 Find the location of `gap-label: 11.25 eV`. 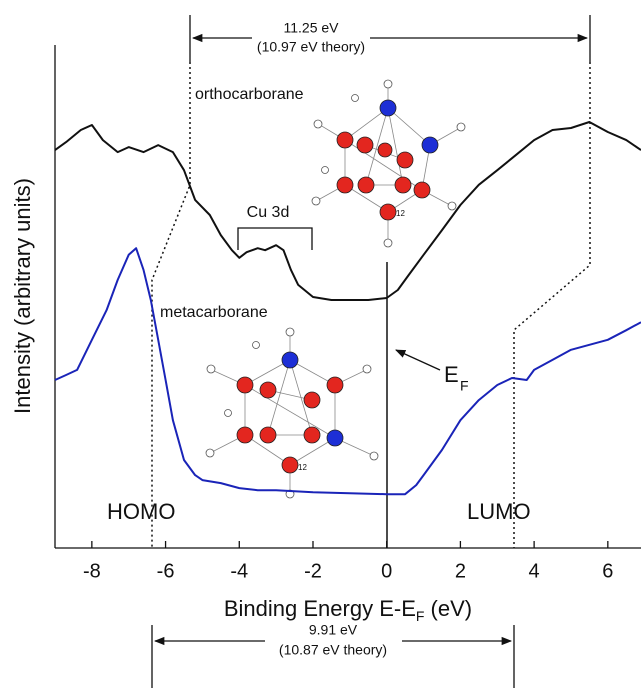

gap-label: 11.25 eV is located at coordinates (311, 28).